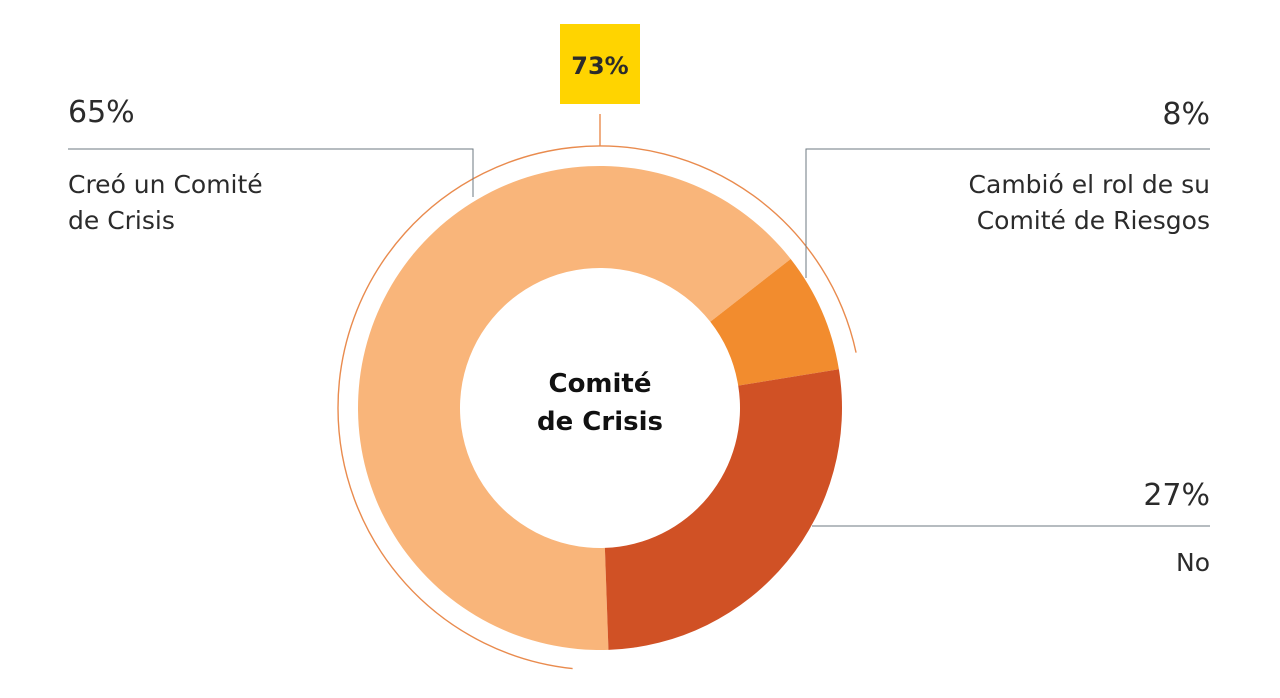 The image size is (1280, 698). Describe the element at coordinates (101, 112) in the screenshot. I see `slice-value-label-0: 65%` at that location.